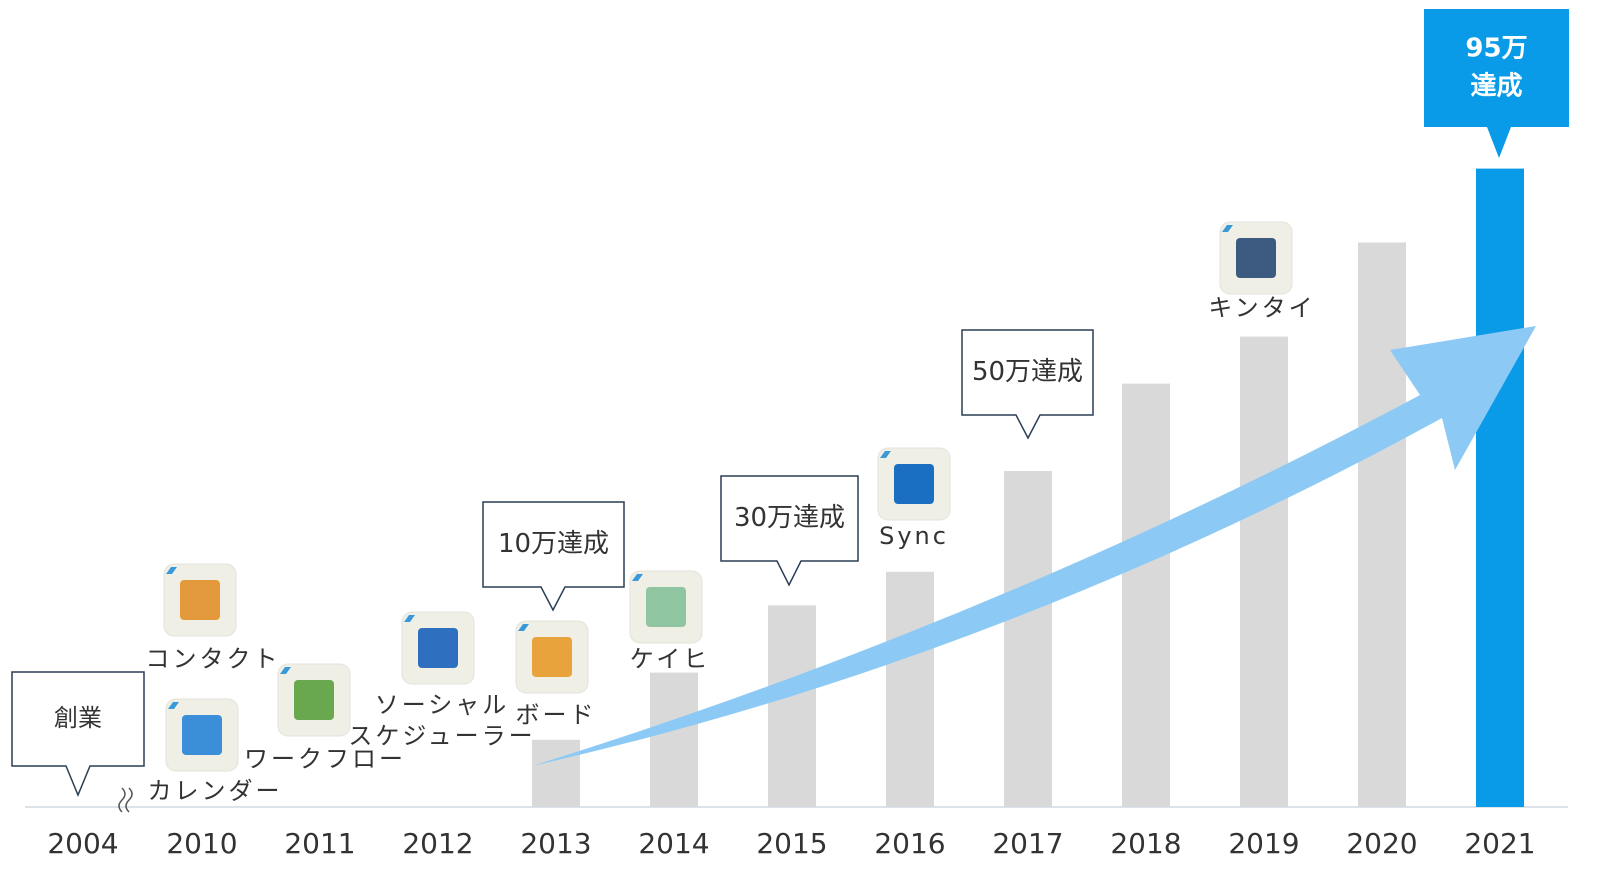  What do you see at coordinates (556, 715) in the screenshot?
I see `app-label: ボード` at bounding box center [556, 715].